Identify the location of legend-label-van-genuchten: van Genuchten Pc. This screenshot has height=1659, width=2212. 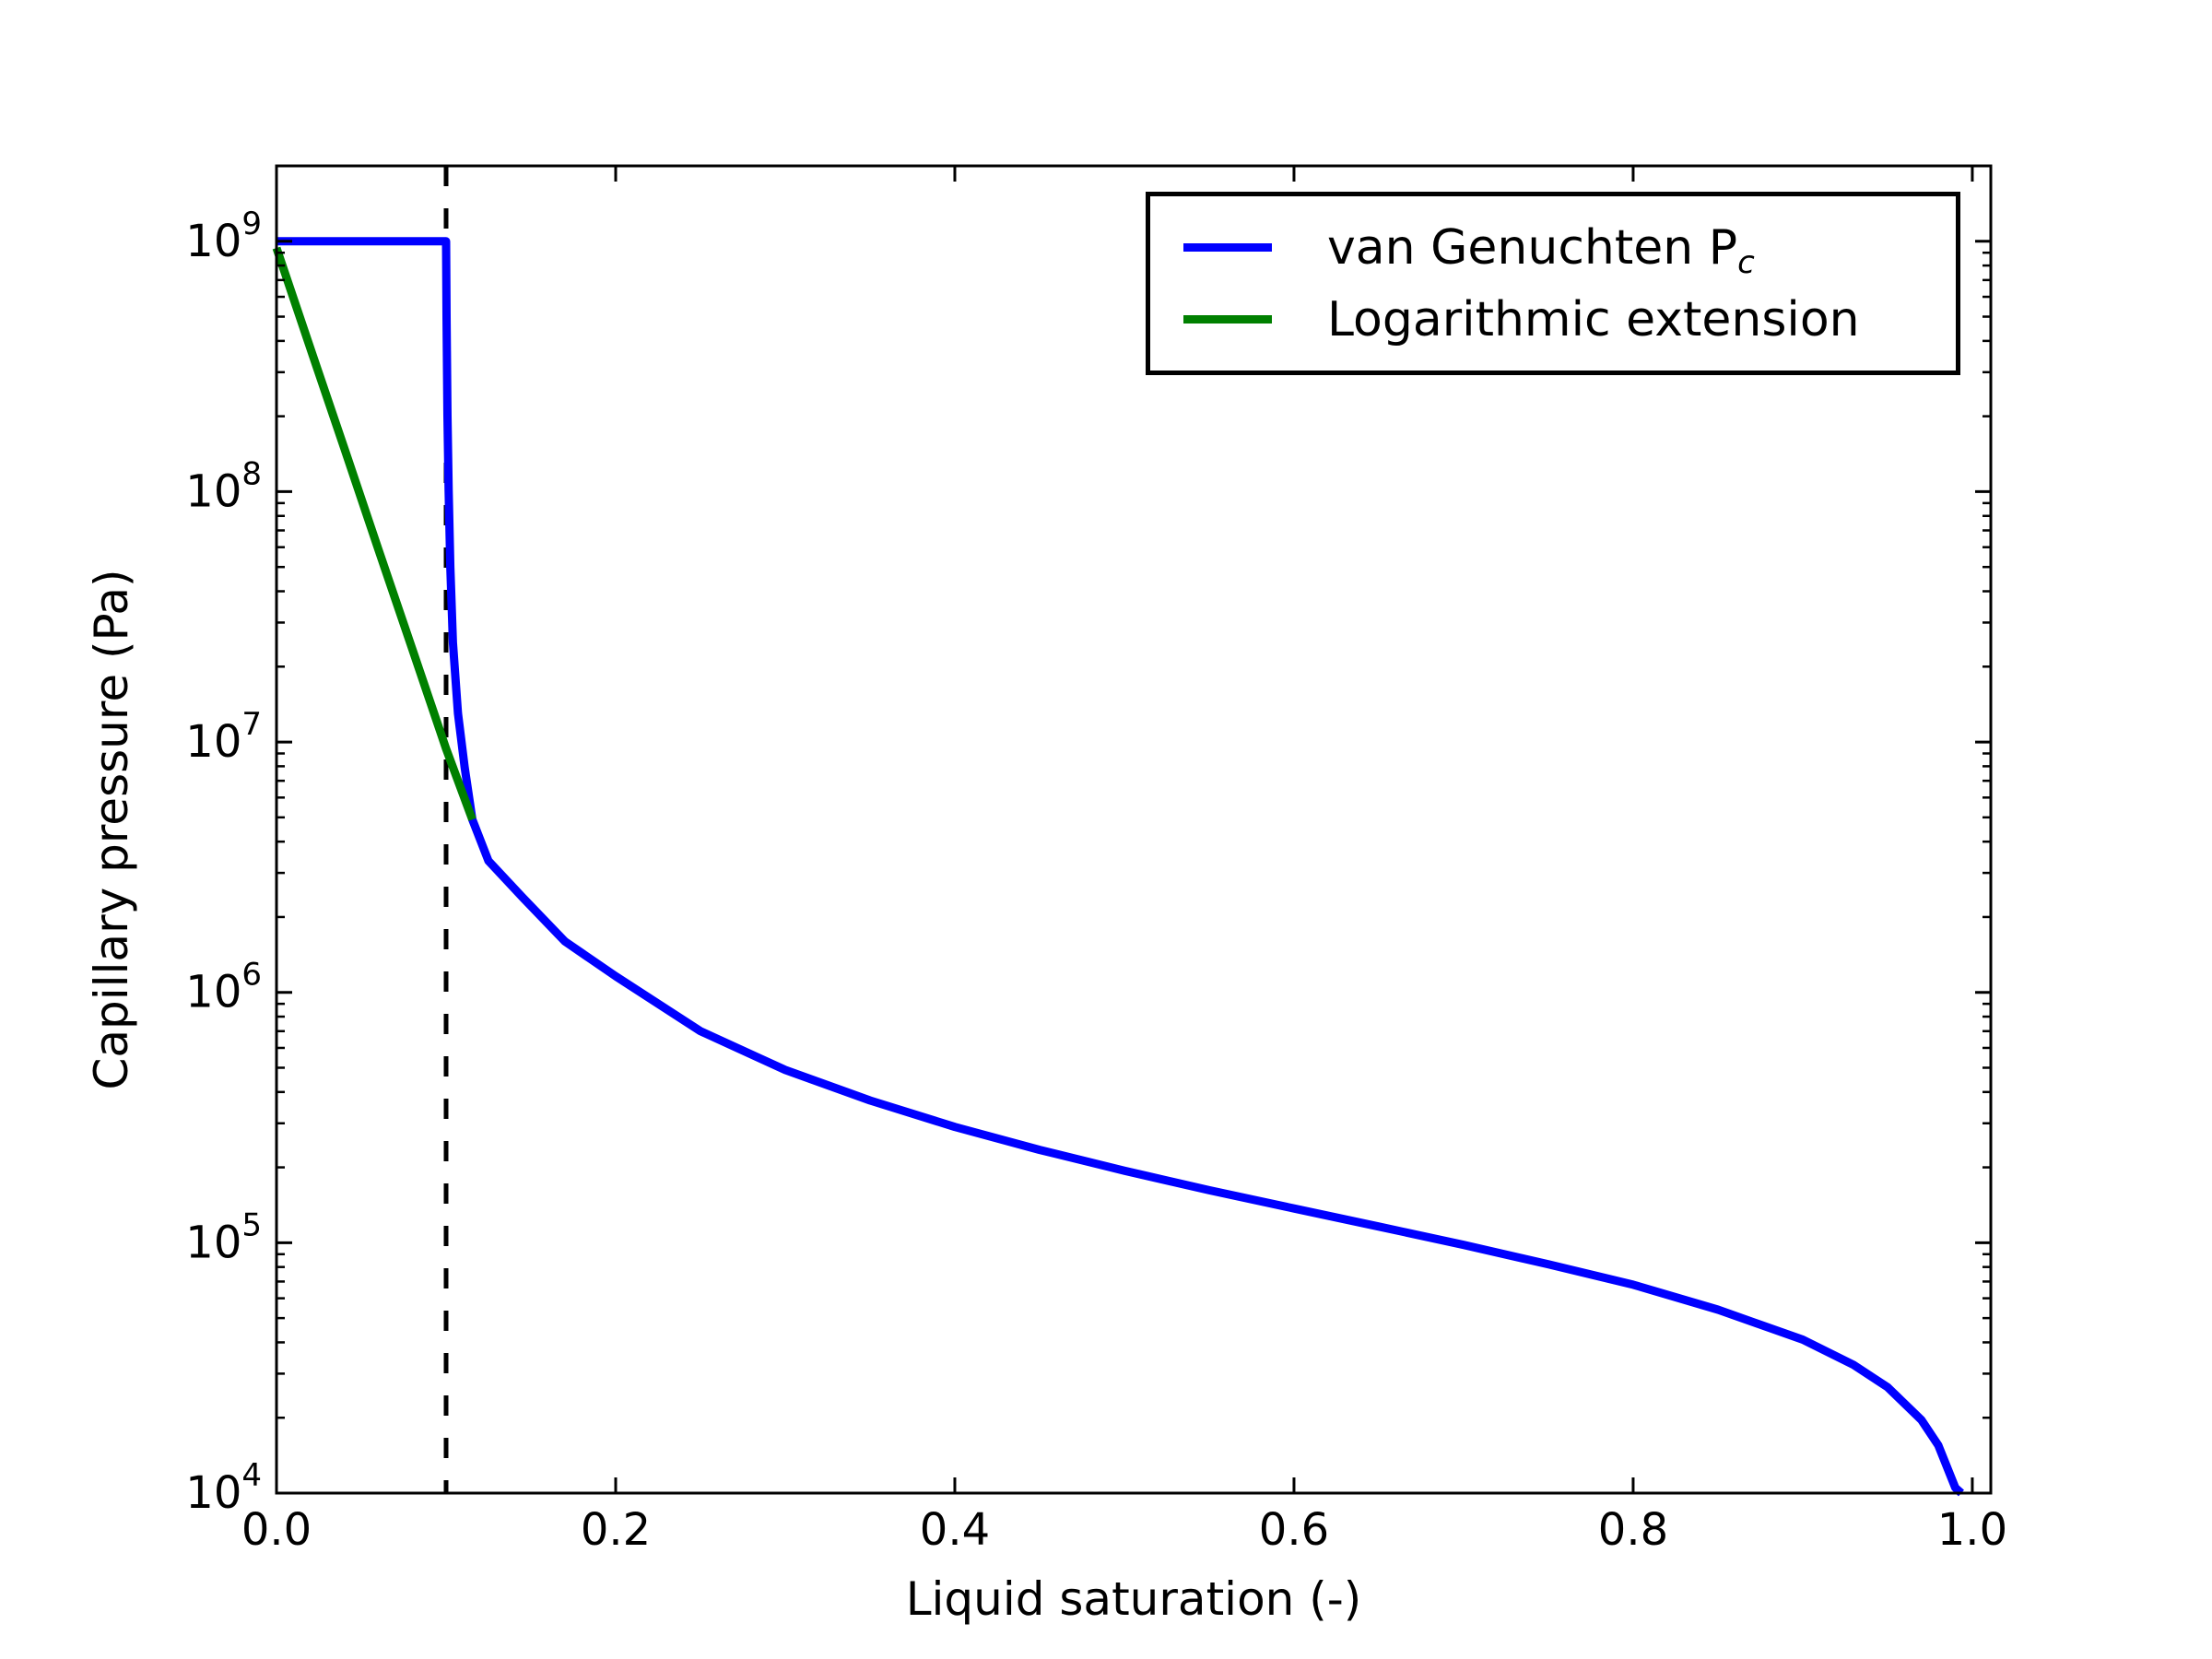
(1541, 250).